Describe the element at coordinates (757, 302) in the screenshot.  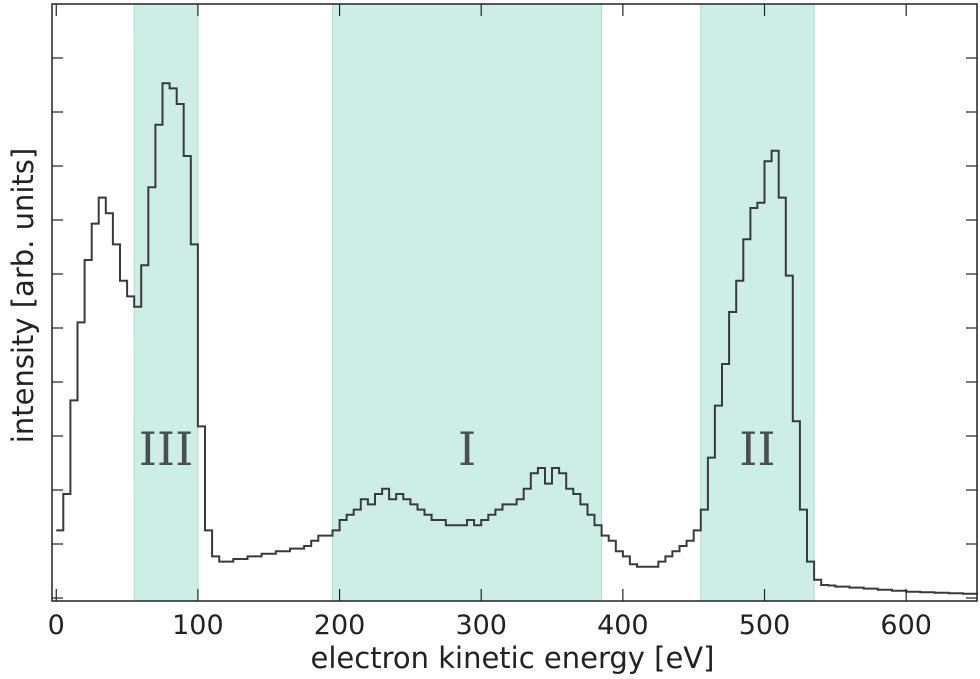
I see `region-band-II` at that location.